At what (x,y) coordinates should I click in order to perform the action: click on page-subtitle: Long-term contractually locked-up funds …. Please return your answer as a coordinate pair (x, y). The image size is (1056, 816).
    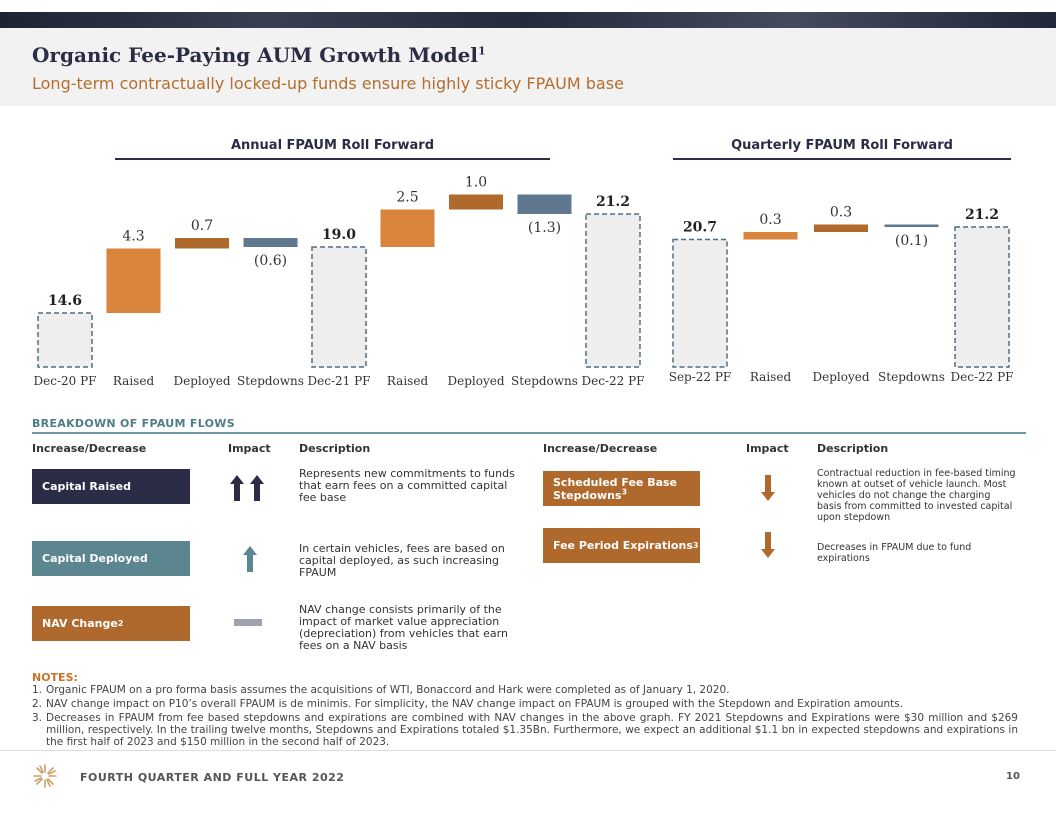
    Looking at the image, I should click on (328, 83).